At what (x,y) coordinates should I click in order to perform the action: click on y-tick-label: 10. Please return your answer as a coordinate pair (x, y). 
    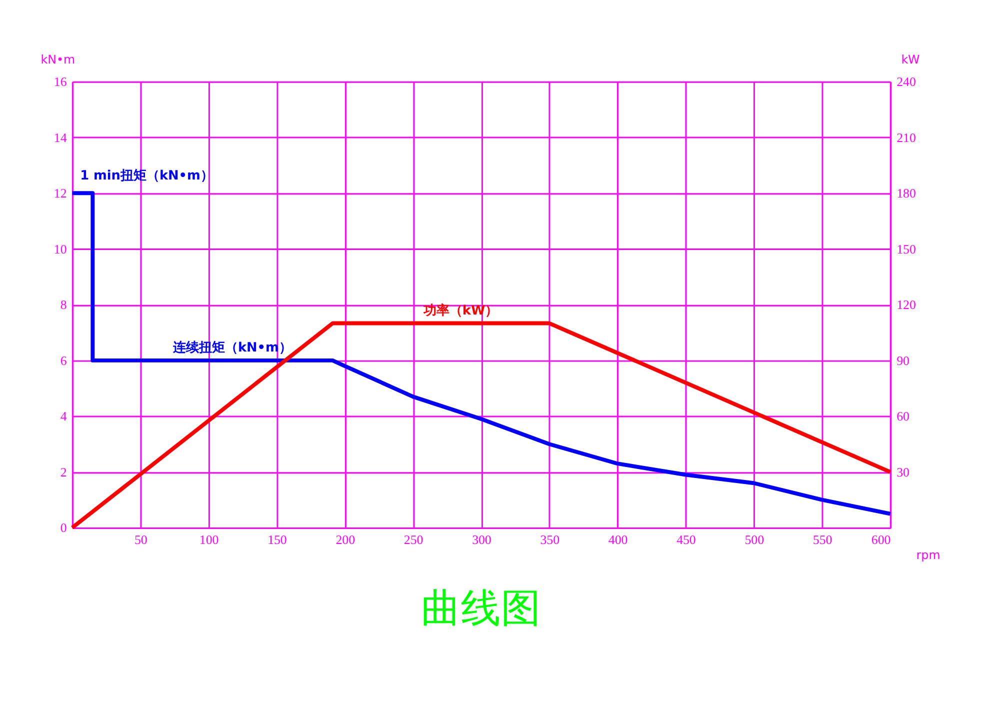
    Looking at the image, I should click on (60, 249).